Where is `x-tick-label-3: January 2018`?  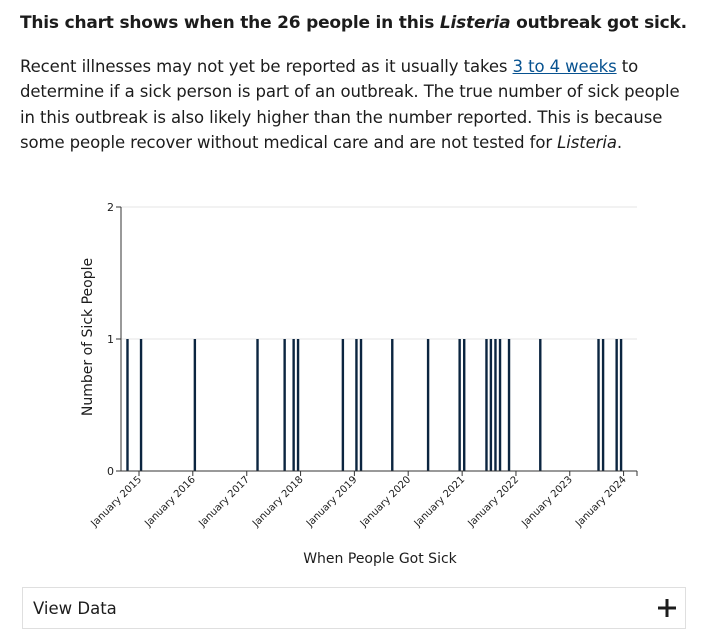
x-tick-label-3: January 2018 is located at coordinates (278, 502).